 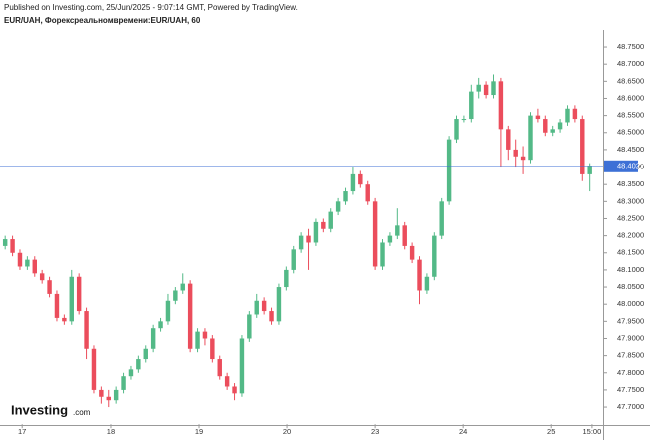 What do you see at coordinates (199, 431) in the screenshot?
I see `x-tick-label: 19` at bounding box center [199, 431].